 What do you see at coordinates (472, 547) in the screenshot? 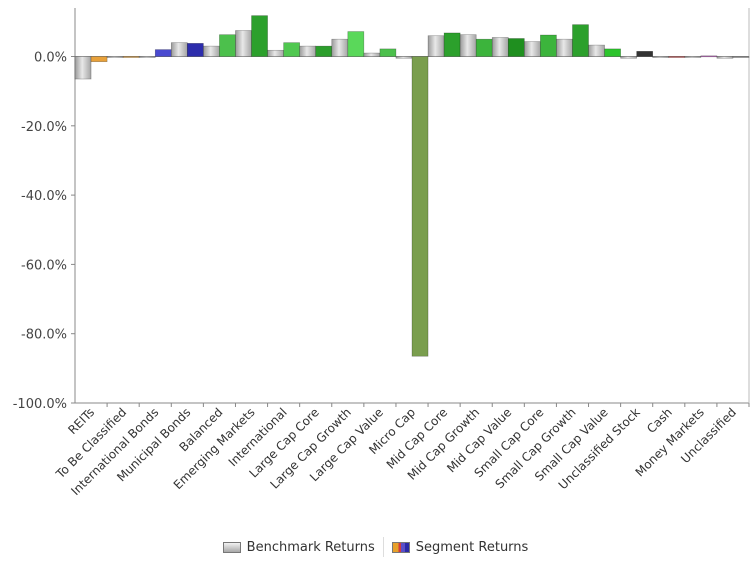
I see `legend-label-segment: Segment Returns` at bounding box center [472, 547].